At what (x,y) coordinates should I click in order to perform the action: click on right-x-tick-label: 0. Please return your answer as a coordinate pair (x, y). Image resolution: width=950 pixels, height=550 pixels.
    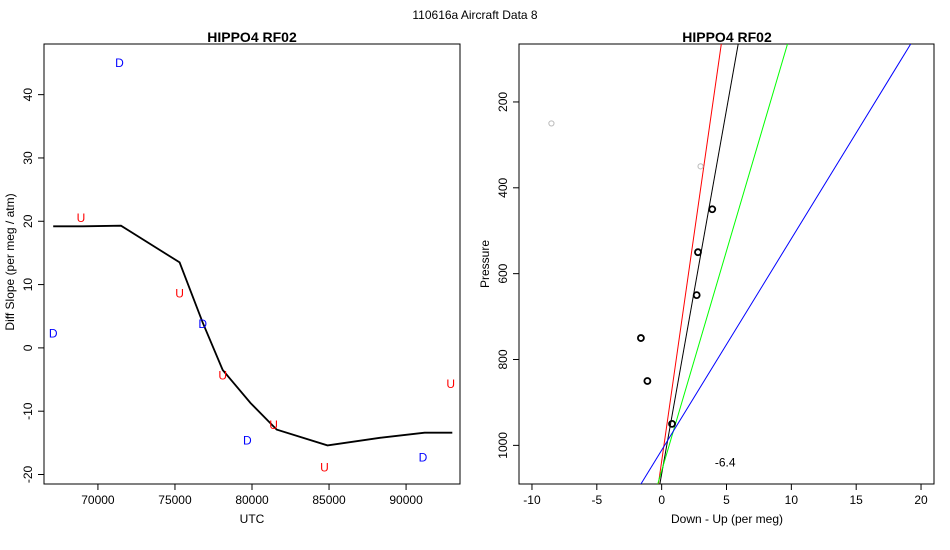
    Looking at the image, I should click on (661, 500).